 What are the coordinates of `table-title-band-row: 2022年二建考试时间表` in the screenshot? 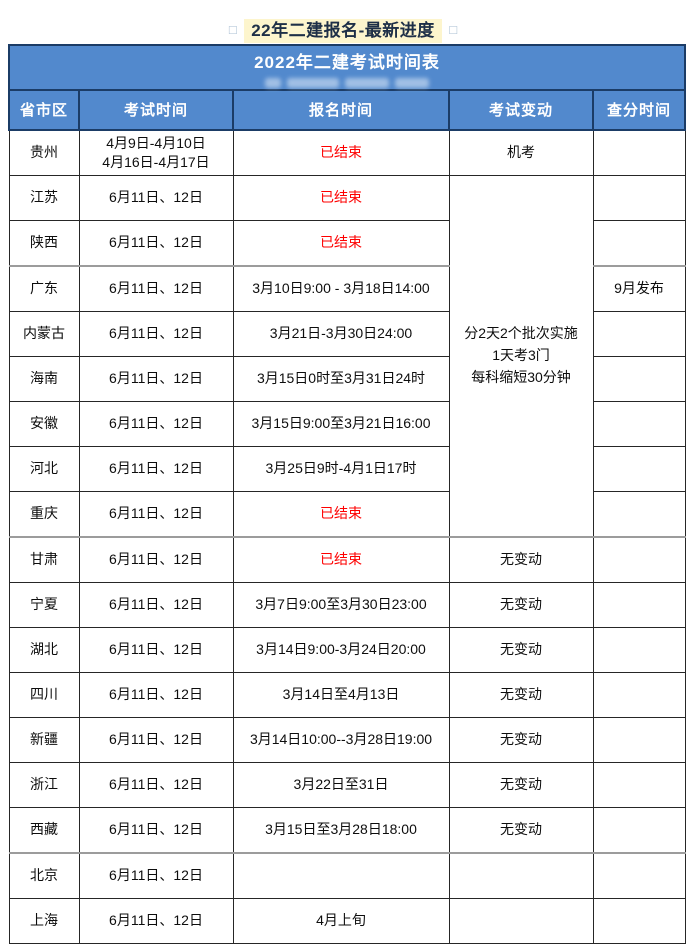 It's located at (346, 67).